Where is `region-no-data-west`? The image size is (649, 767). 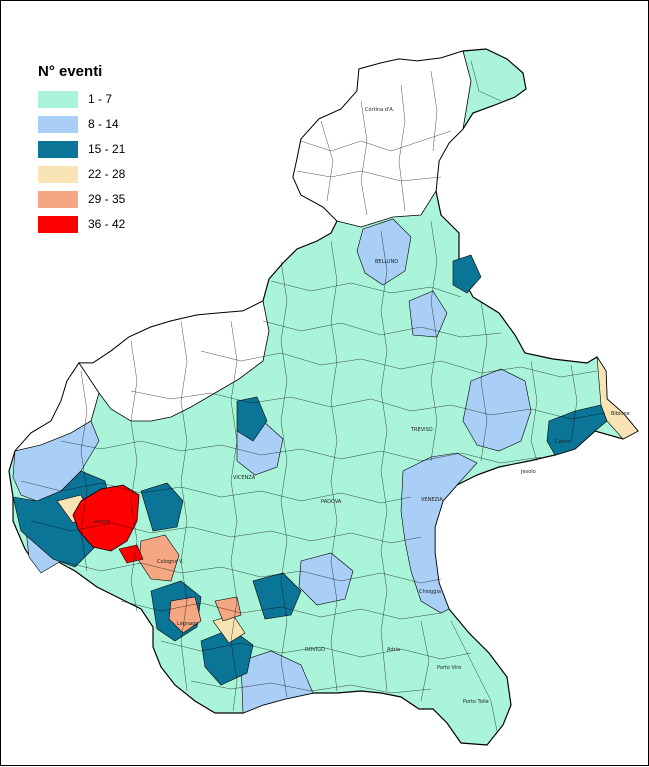 region-no-data-west is located at coordinates (174, 361).